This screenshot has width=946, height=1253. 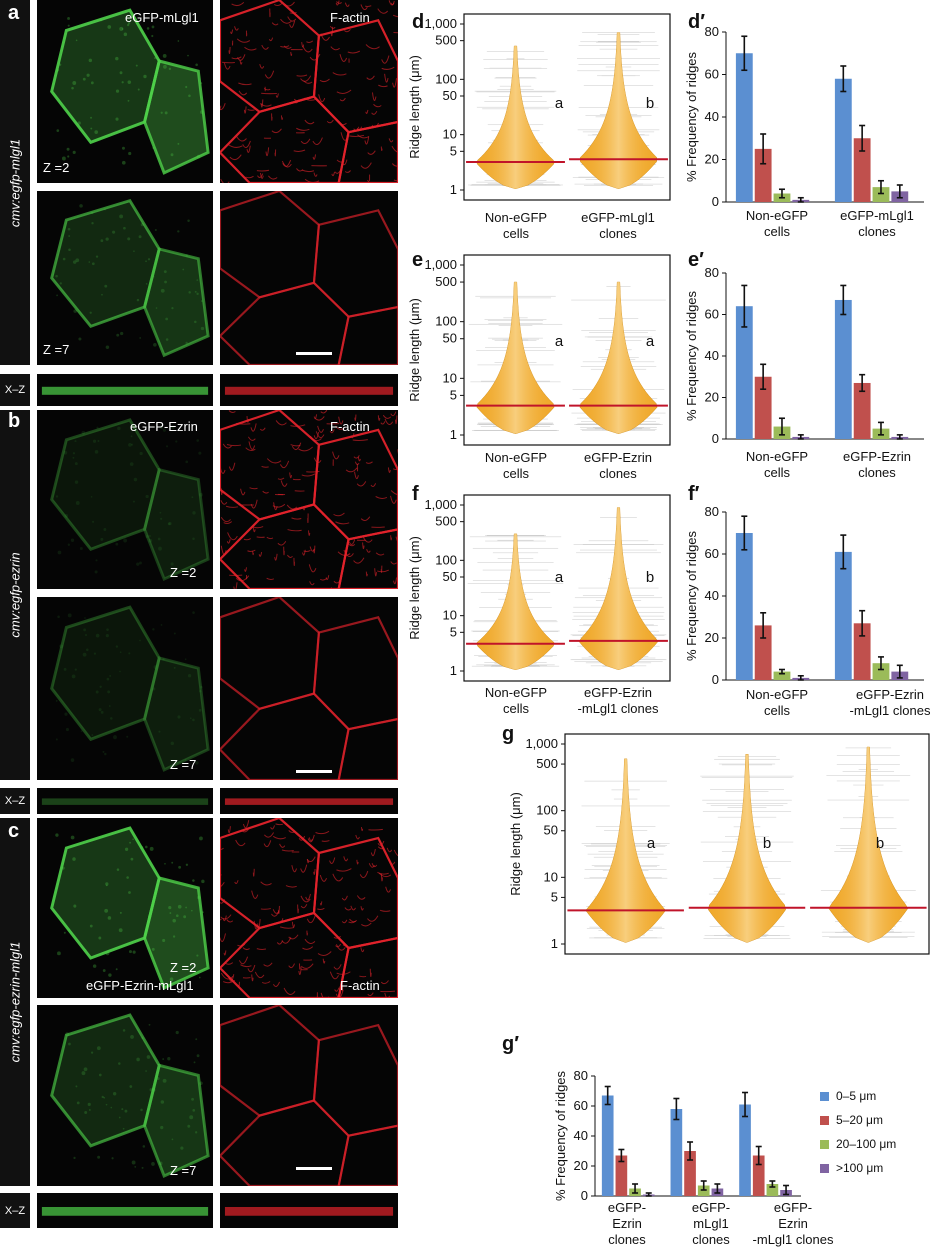 What do you see at coordinates (858, 1132) in the screenshot?
I see `legend: 0–5 μm 5–20 μm 20–100 μm >100 μm` at bounding box center [858, 1132].